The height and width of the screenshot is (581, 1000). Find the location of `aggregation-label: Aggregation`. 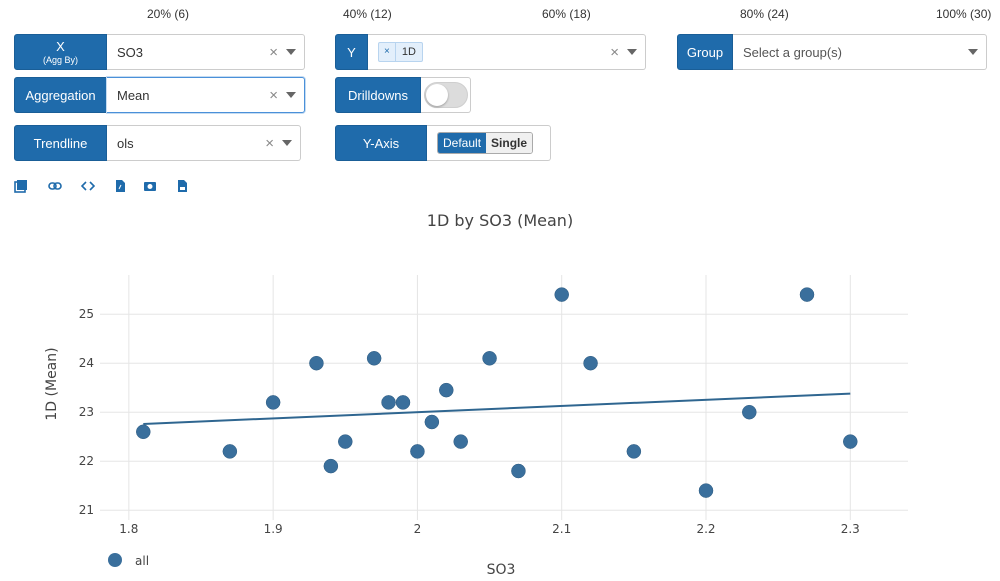

aggregation-label: Aggregation is located at coordinates (60, 95).